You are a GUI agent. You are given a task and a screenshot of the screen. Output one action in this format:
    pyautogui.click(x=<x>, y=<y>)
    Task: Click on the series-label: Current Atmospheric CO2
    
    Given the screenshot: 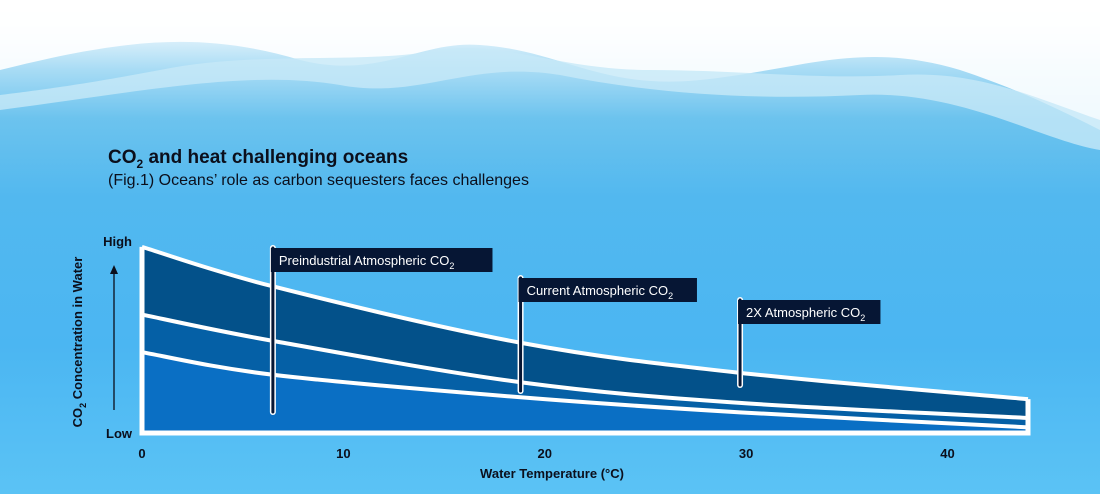 What is the action you would take?
    pyautogui.click(x=600, y=292)
    